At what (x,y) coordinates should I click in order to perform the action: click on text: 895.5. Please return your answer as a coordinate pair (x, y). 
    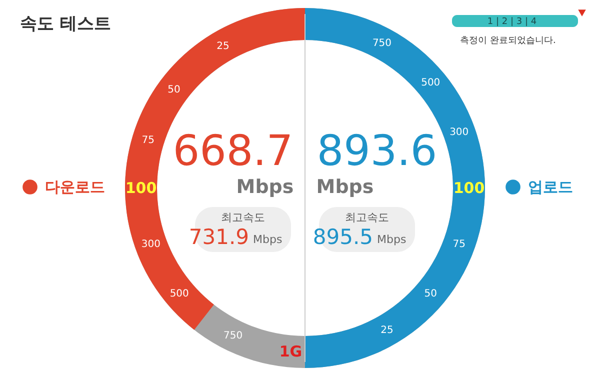
    Looking at the image, I should click on (342, 237).